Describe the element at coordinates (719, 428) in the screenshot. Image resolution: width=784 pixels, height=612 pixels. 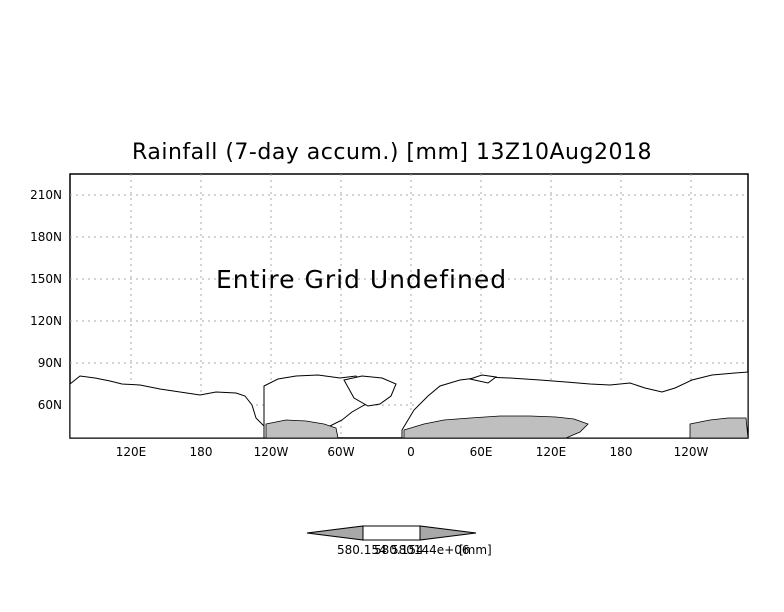
I see `shaded-north-america-east` at that location.